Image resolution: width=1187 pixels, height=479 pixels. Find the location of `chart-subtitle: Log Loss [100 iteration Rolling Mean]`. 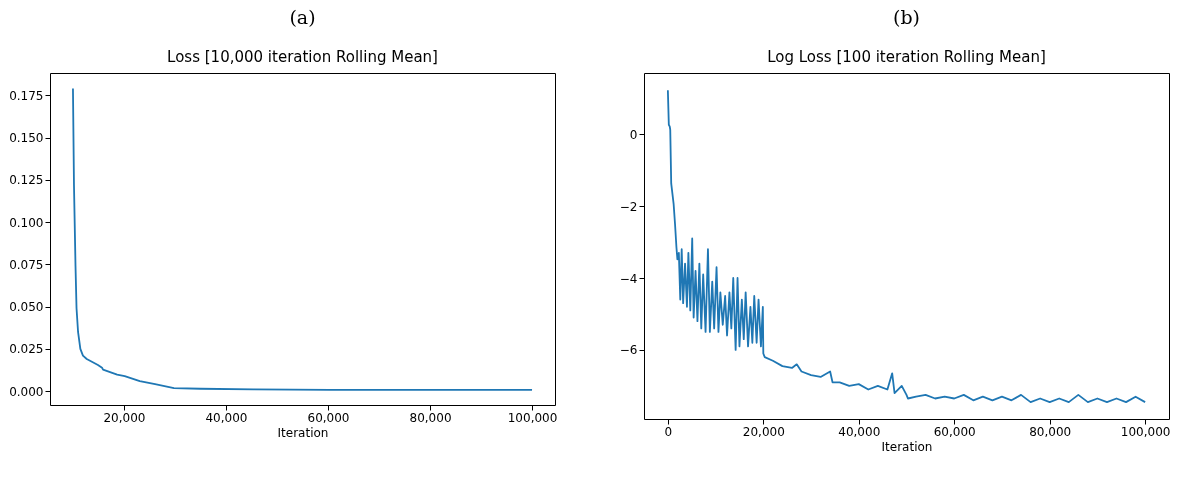

chart-subtitle: Log Loss [100 iteration Rolling Mean] is located at coordinates (906, 57).